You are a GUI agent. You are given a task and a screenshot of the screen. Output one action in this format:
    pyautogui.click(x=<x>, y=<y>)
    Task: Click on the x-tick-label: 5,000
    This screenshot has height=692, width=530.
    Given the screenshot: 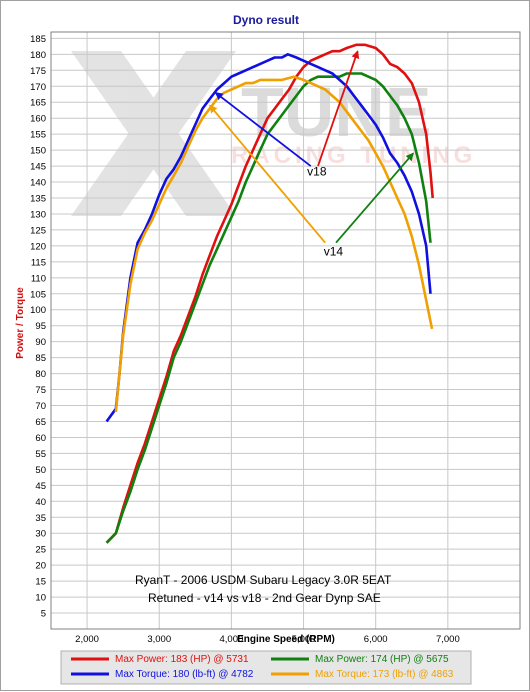 What is the action you would take?
    pyautogui.click(x=304, y=639)
    